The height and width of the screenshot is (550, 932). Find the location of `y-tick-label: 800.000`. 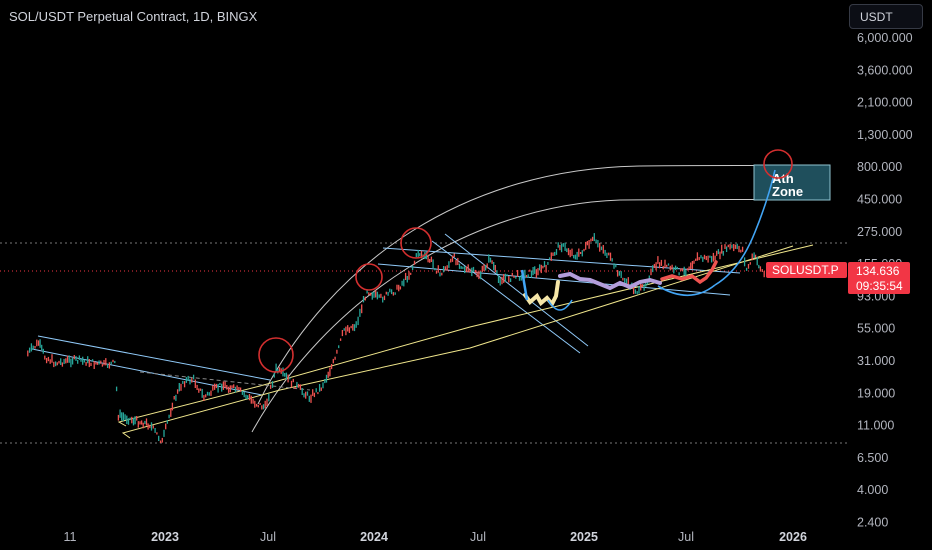

y-tick-label: 800.000 is located at coordinates (879, 167).